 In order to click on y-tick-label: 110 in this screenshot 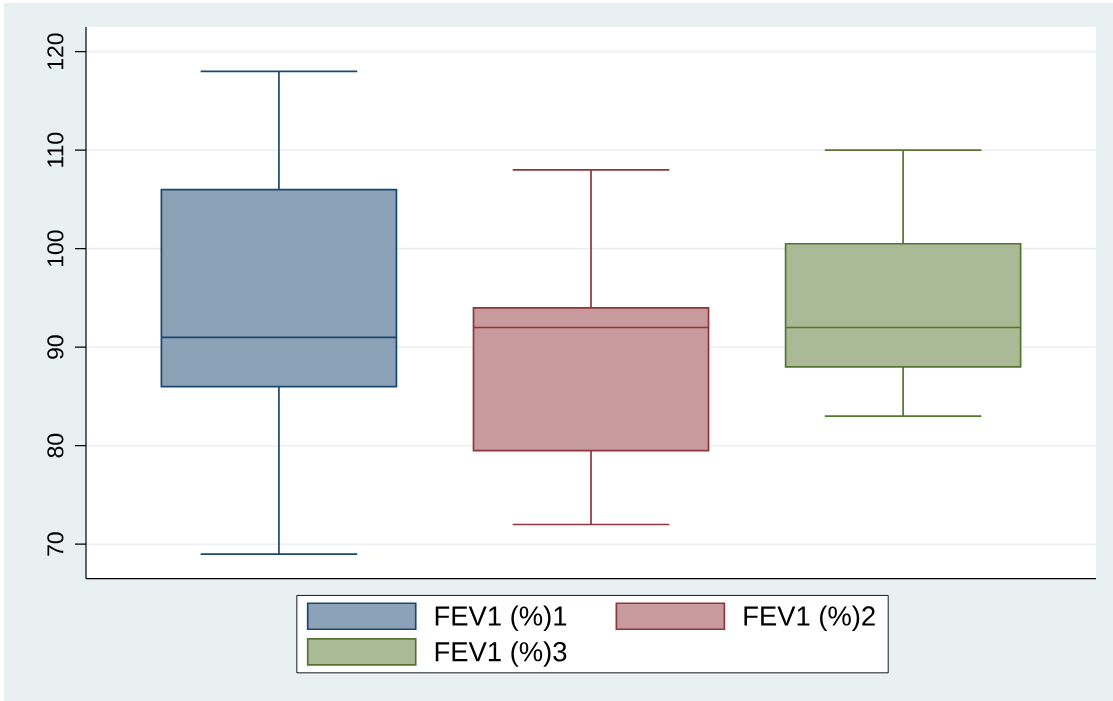, I will do `click(55, 149)`.